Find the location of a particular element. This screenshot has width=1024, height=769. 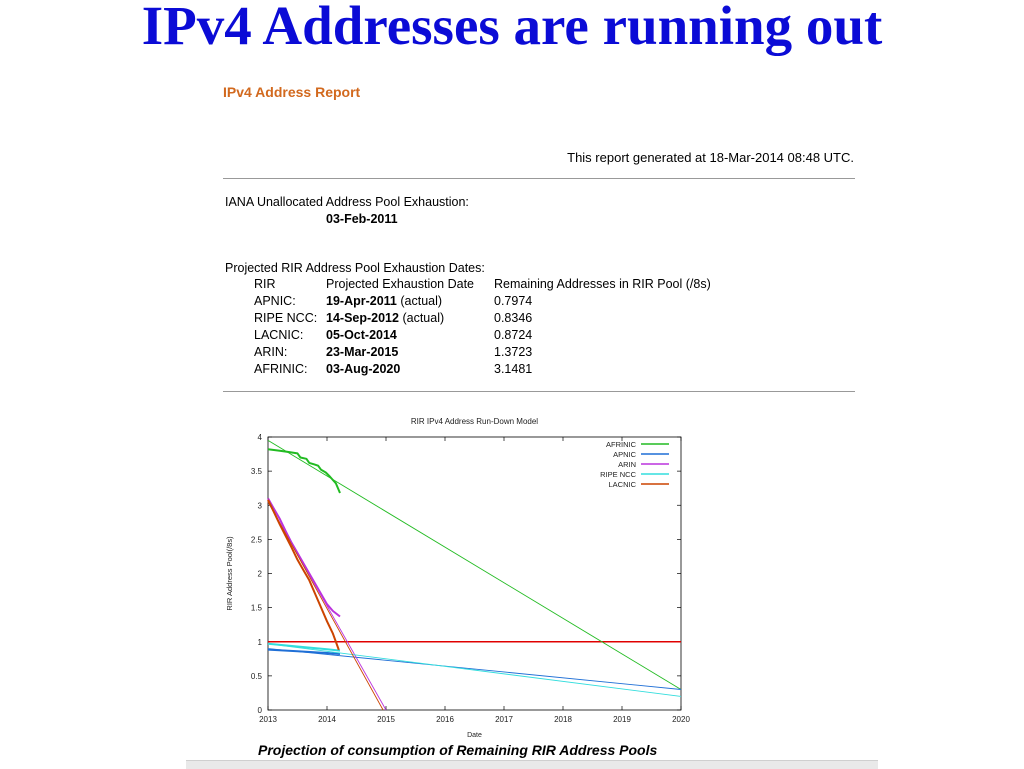

row-remaining: 3.1481 is located at coordinates (513, 369).